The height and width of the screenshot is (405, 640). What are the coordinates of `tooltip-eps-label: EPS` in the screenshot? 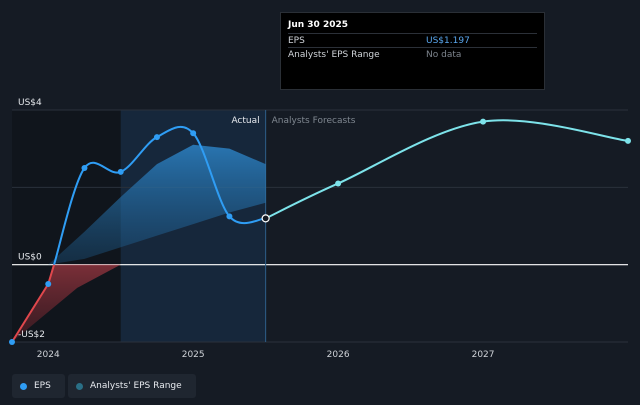 It's located at (296, 41).